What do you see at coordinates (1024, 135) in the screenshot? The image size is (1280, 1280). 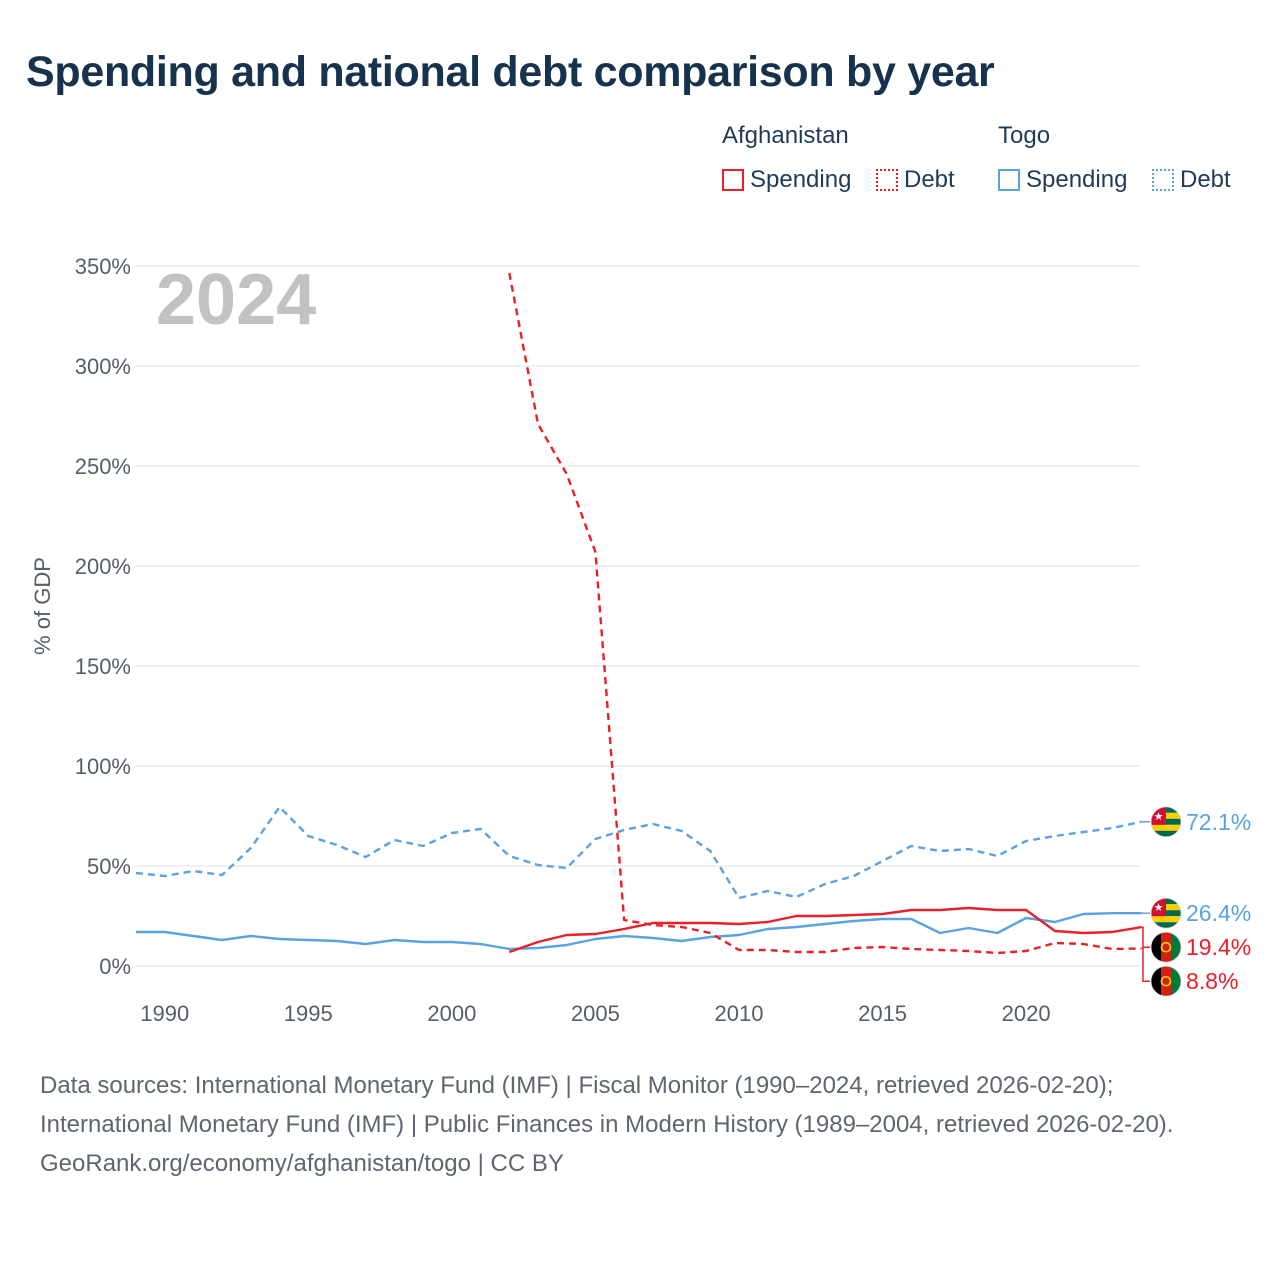 I see `legend-group-title-togo: Togo` at bounding box center [1024, 135].